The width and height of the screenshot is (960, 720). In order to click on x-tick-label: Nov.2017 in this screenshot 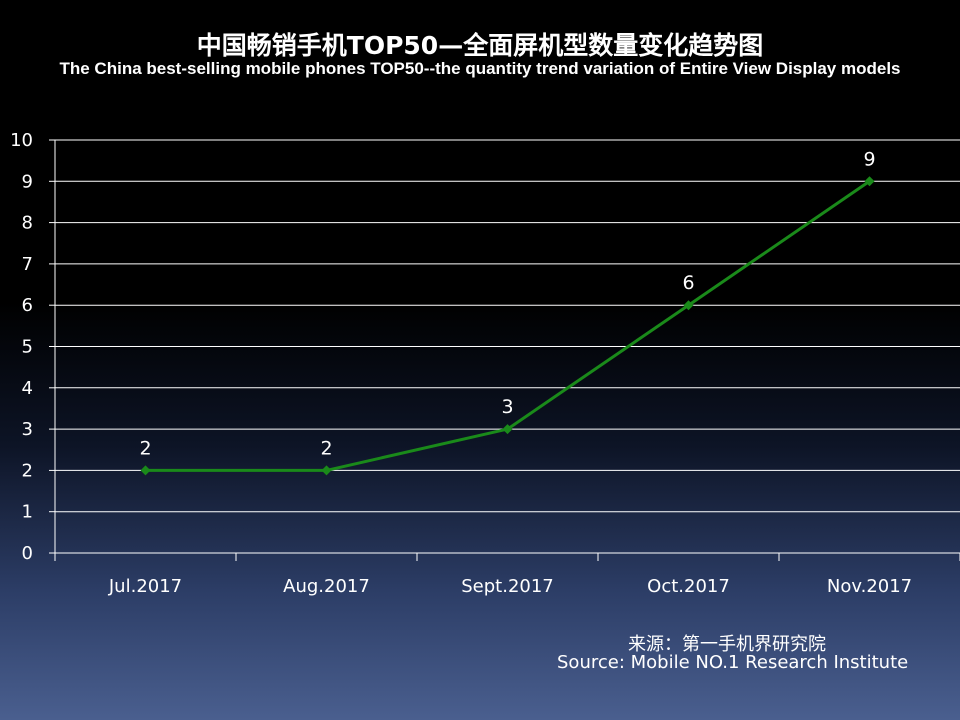, I will do `click(869, 586)`.